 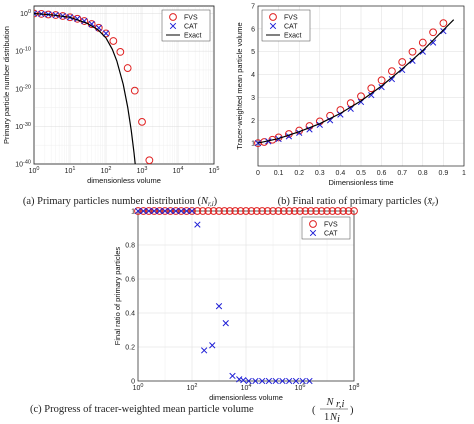 What do you see at coordinates (329, 402) in the screenshot?
I see `caption-c-num: N` at bounding box center [329, 402].